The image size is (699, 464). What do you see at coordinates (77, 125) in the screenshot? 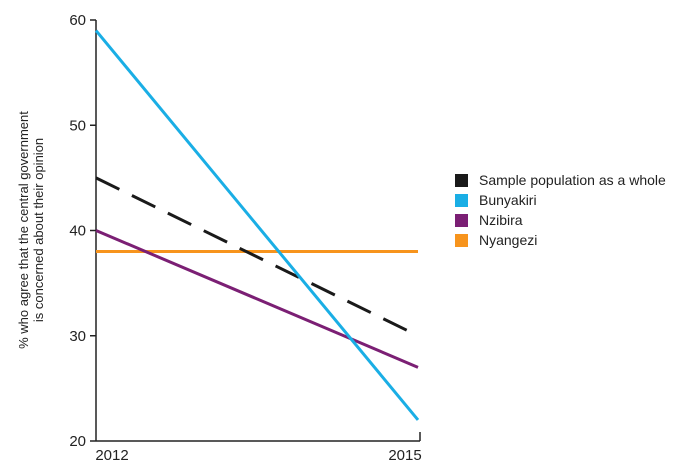
I see `y-tick-label: 50` at bounding box center [77, 125].